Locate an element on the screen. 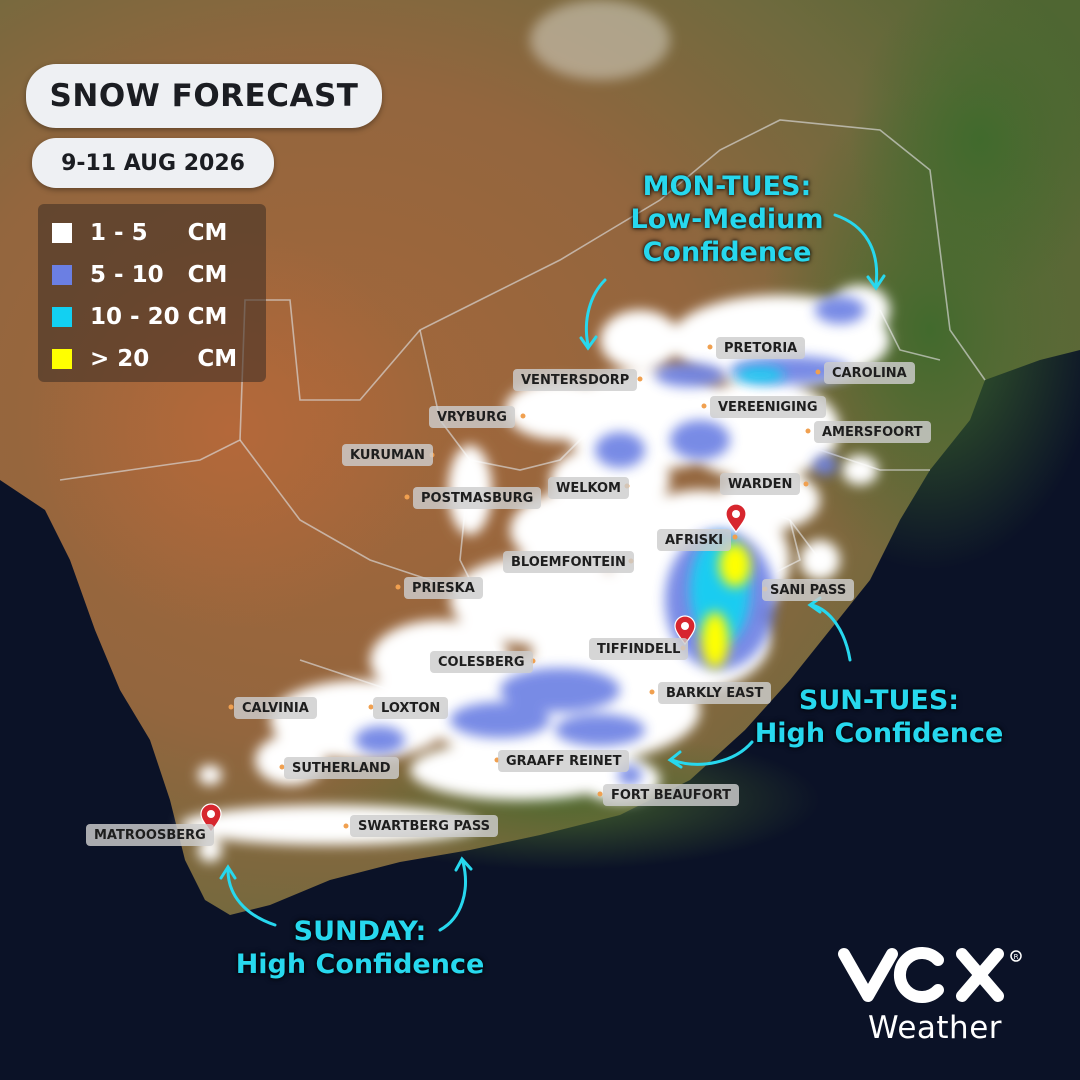 Image resolution: width=1080 pixels, height=1080 pixels. legend-swatch-yellow is located at coordinates (62, 359).